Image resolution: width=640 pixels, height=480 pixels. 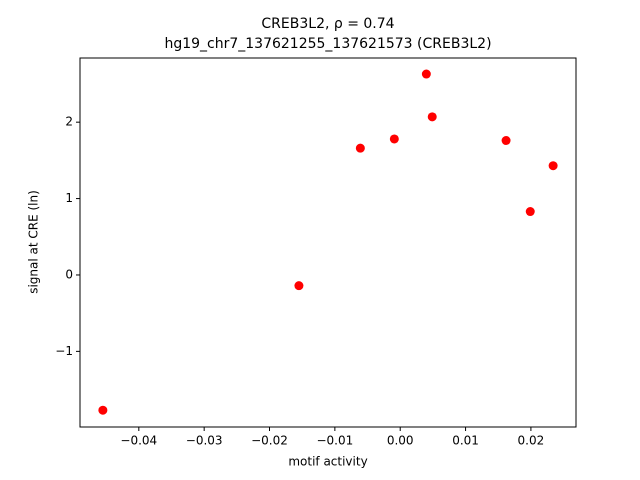 I want to click on chart-title: CREB3L2, ρ = 0.74, so click(x=327, y=24).